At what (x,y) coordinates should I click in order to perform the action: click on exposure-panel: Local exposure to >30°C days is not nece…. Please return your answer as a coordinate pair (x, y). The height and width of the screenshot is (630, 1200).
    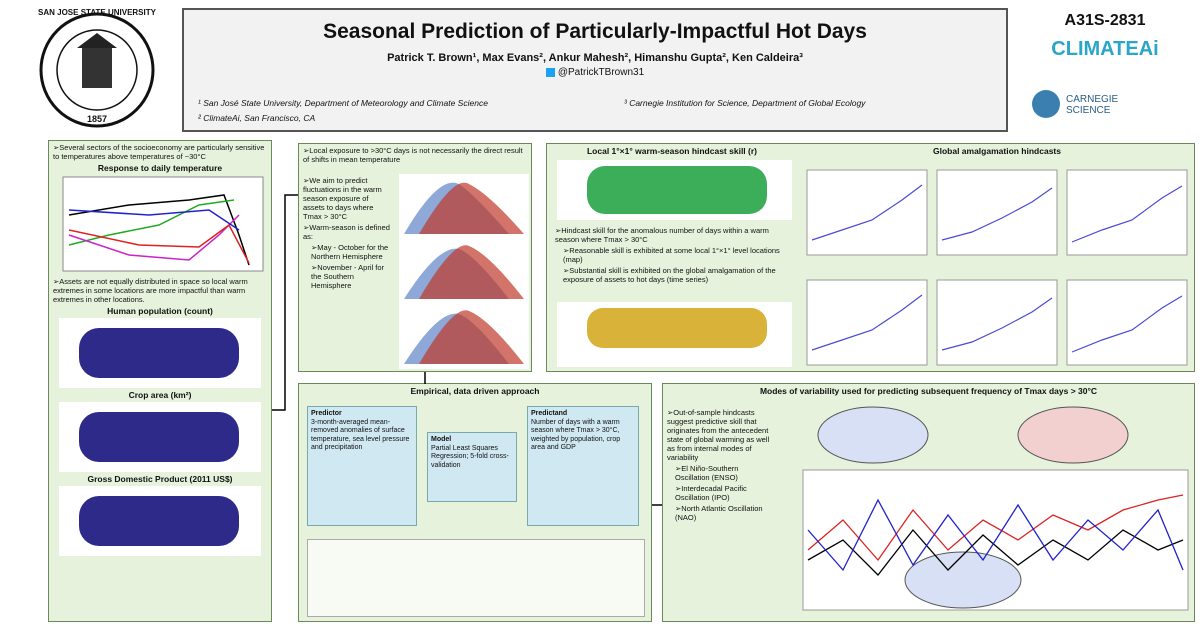
    Looking at the image, I should click on (415, 257).